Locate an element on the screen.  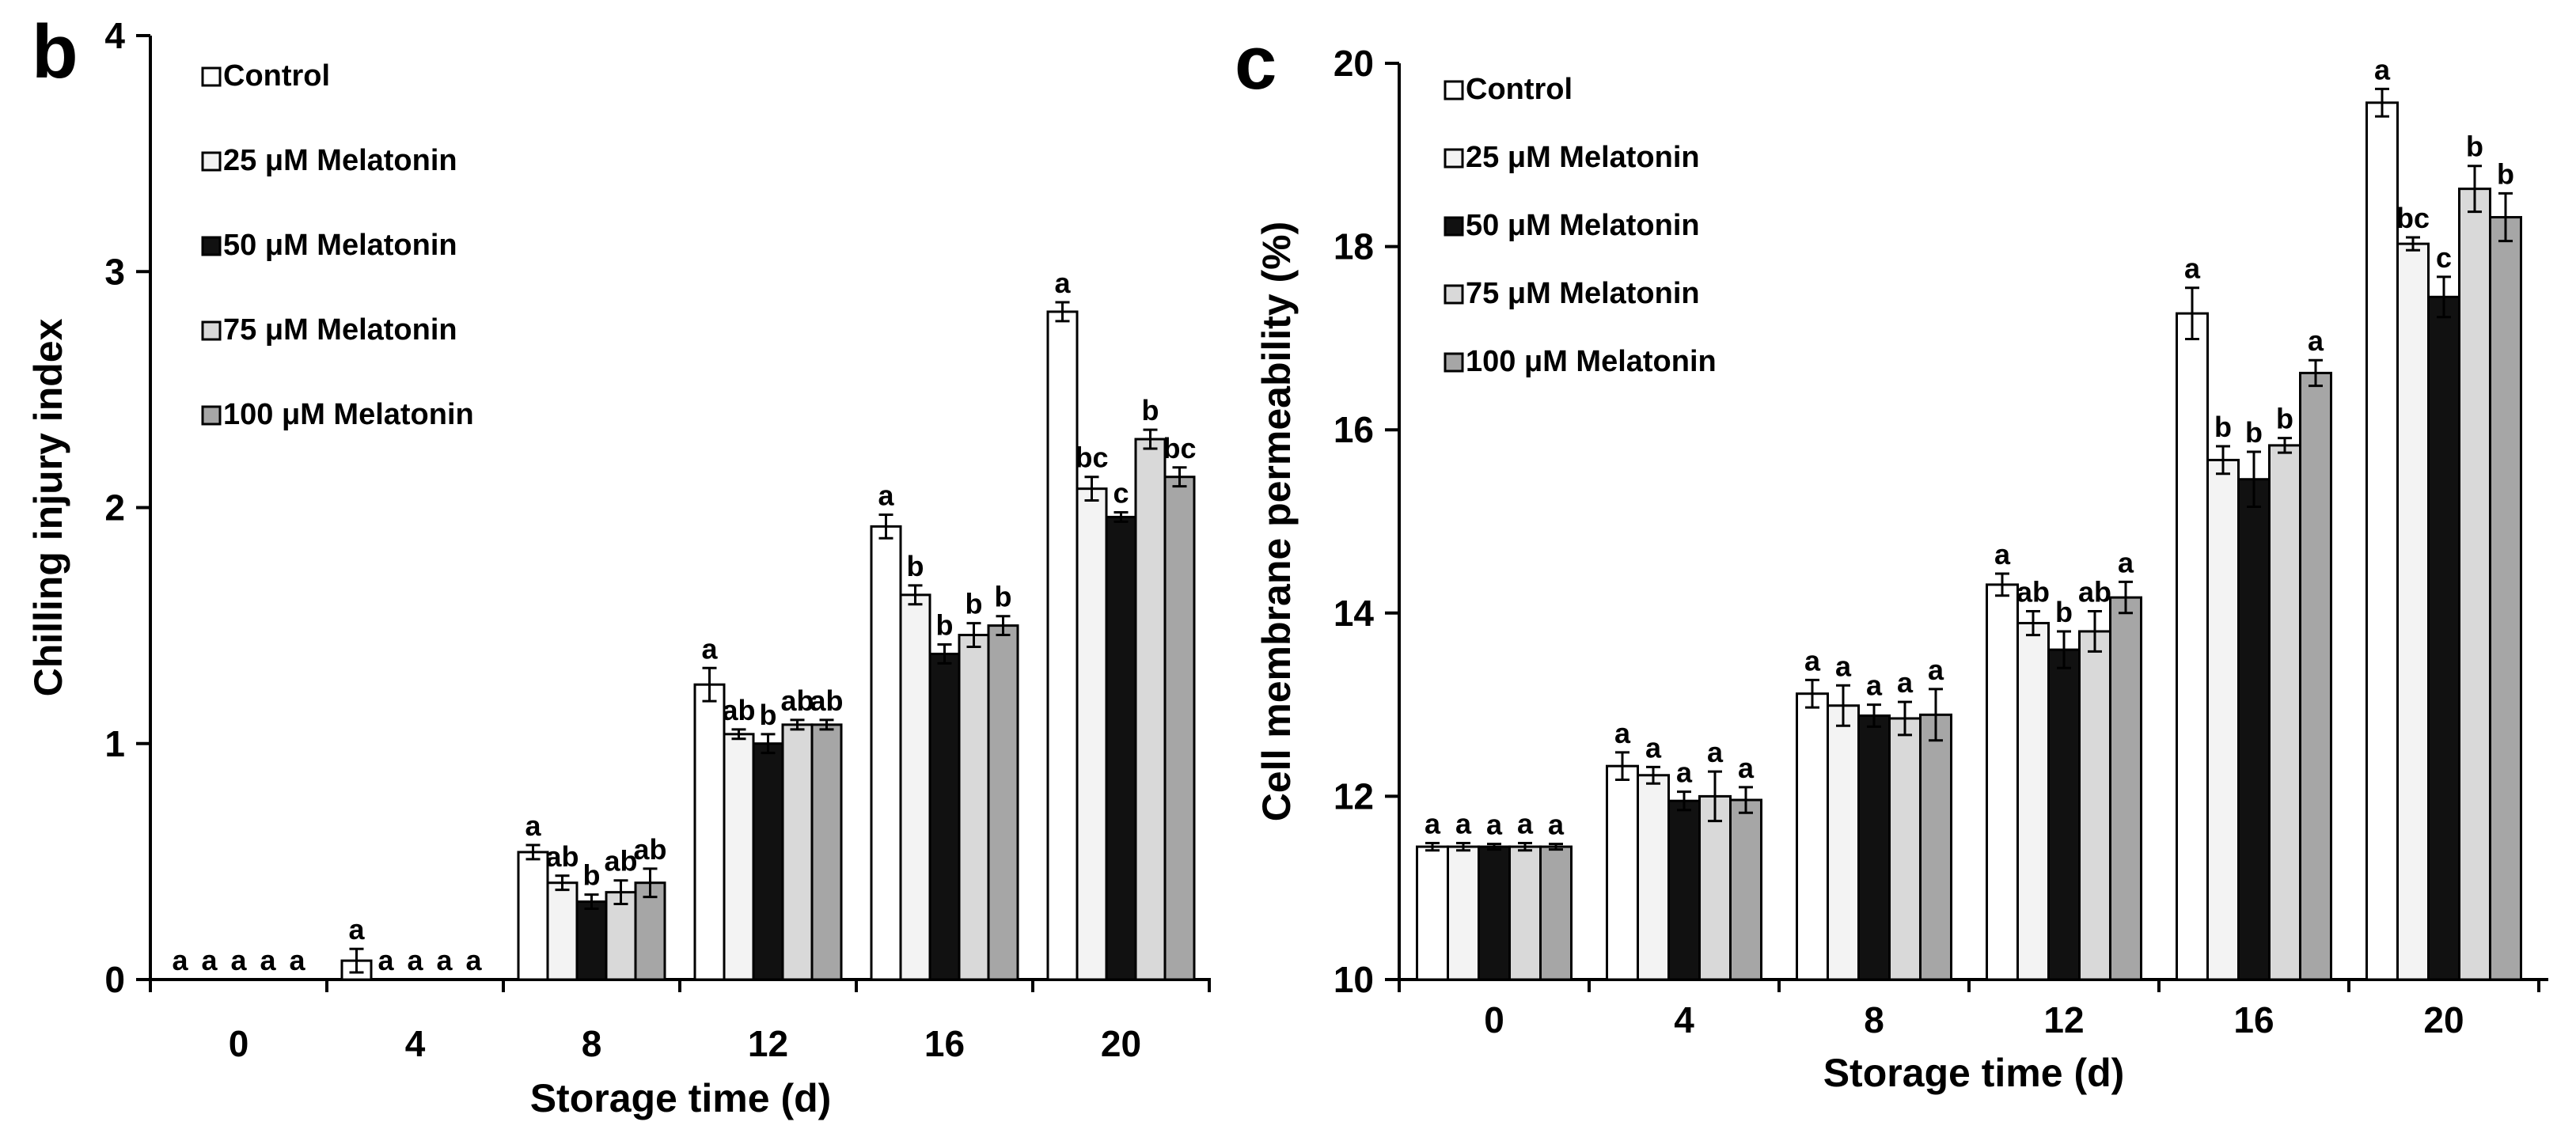
y-tick-label: 20 is located at coordinates (1354, 63).